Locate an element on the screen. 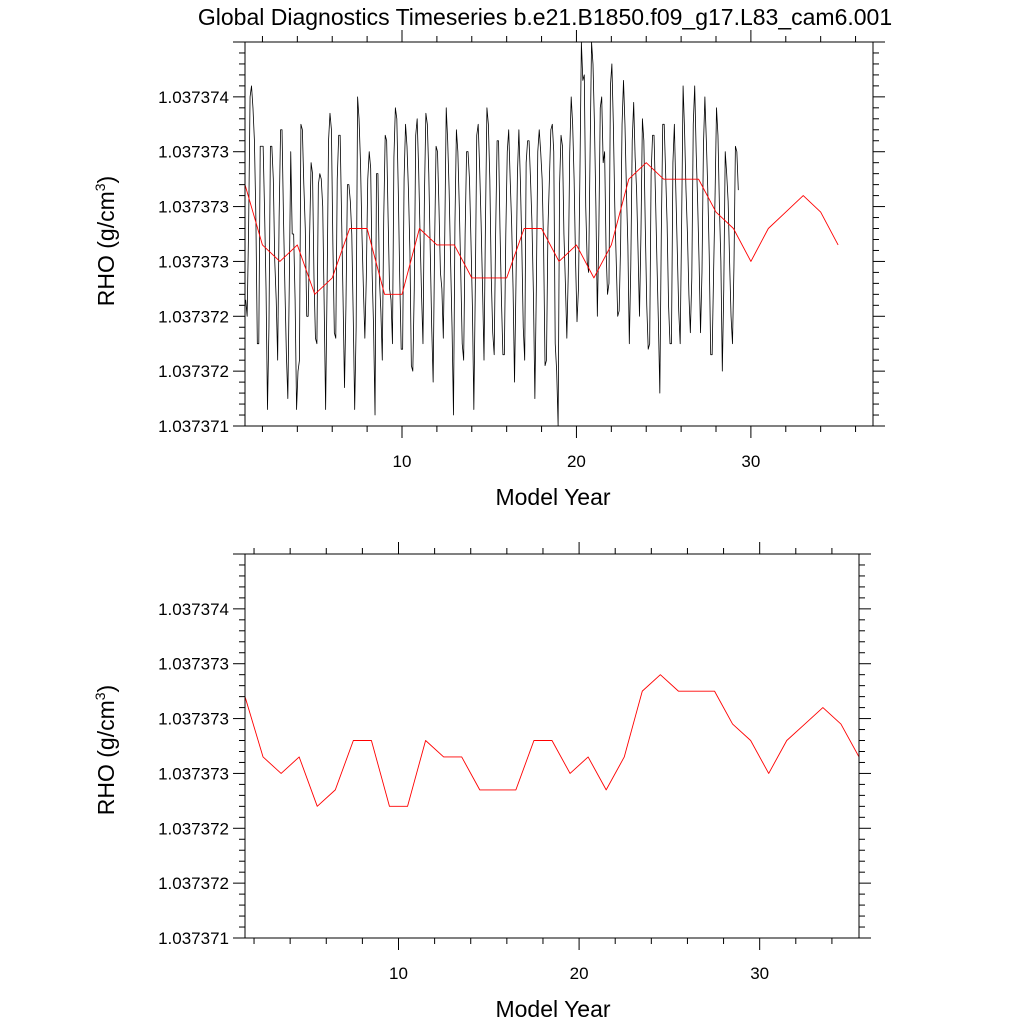  top-y-axis-label: RHO (g/cm3) is located at coordinates (105, 241).